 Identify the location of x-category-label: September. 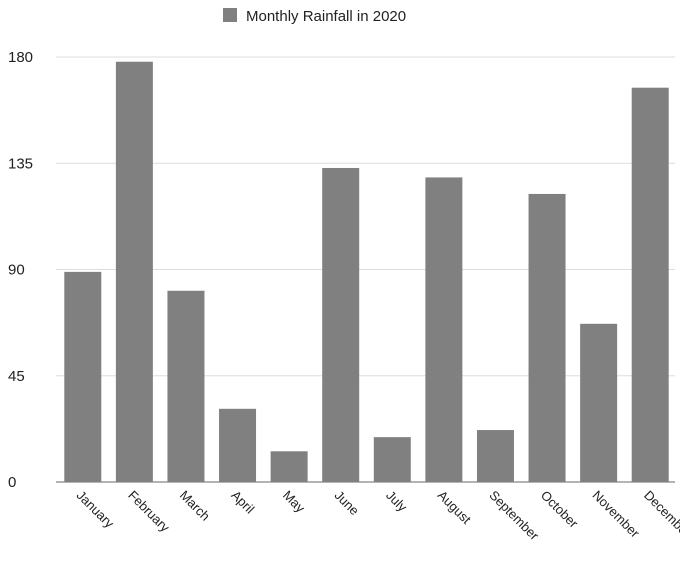
(514, 516).